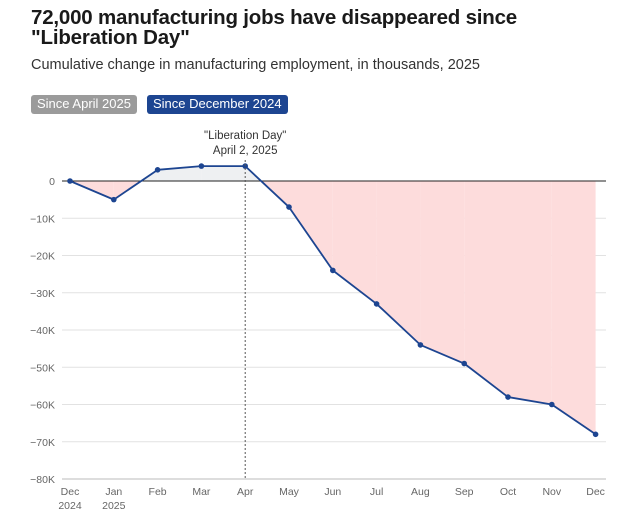 The image size is (625, 524). I want to click on tab-since-december-2024: Since December 2024, so click(217, 104).